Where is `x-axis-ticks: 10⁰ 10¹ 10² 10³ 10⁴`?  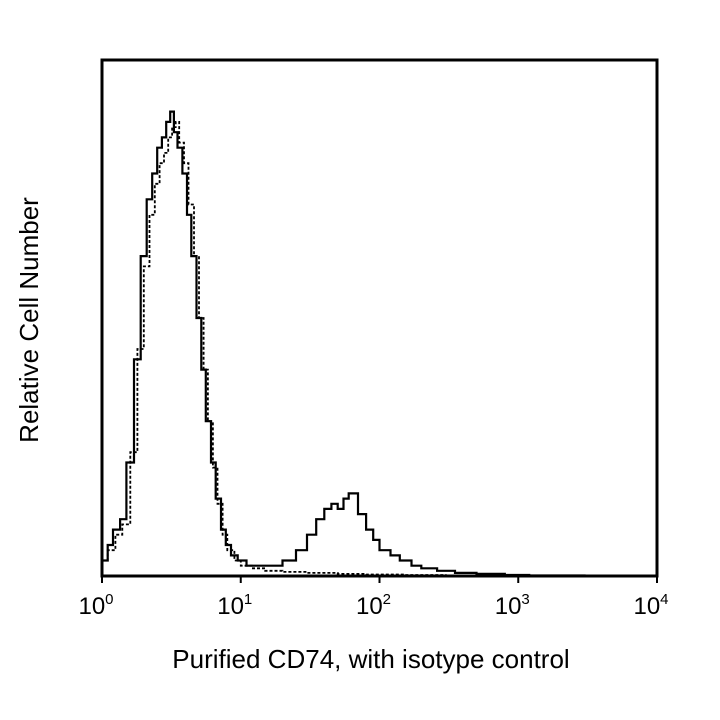
x-axis-ticks: 10⁰ 10¹ 10² 10³ 10⁴ is located at coordinates (373, 598).